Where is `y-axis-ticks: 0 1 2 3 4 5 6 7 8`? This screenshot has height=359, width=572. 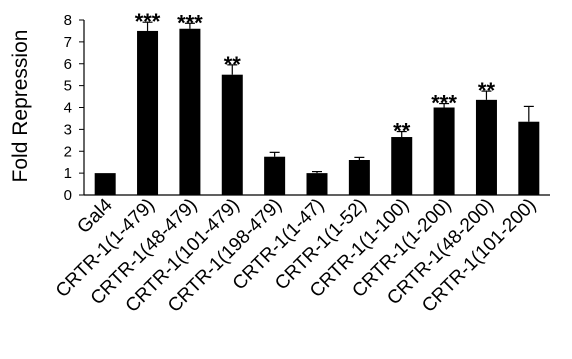 y-axis-ticks: 0 1 2 3 4 5 6 7 8 is located at coordinates (74, 108).